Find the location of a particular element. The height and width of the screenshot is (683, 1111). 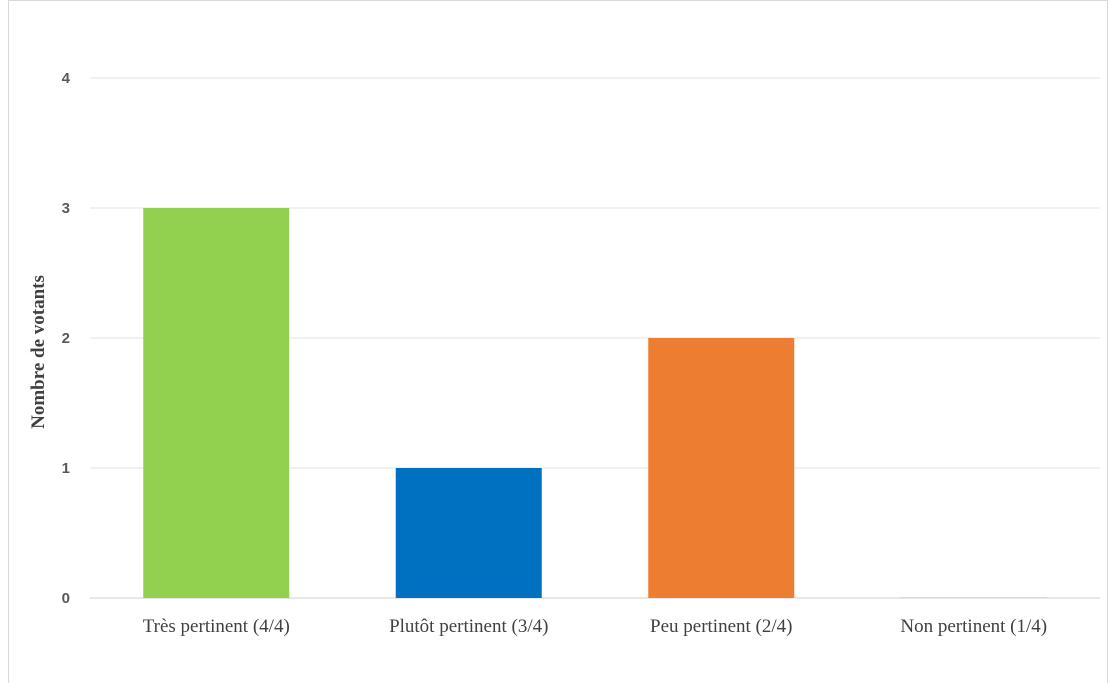

y-tick-label: 4 is located at coordinates (66, 78).